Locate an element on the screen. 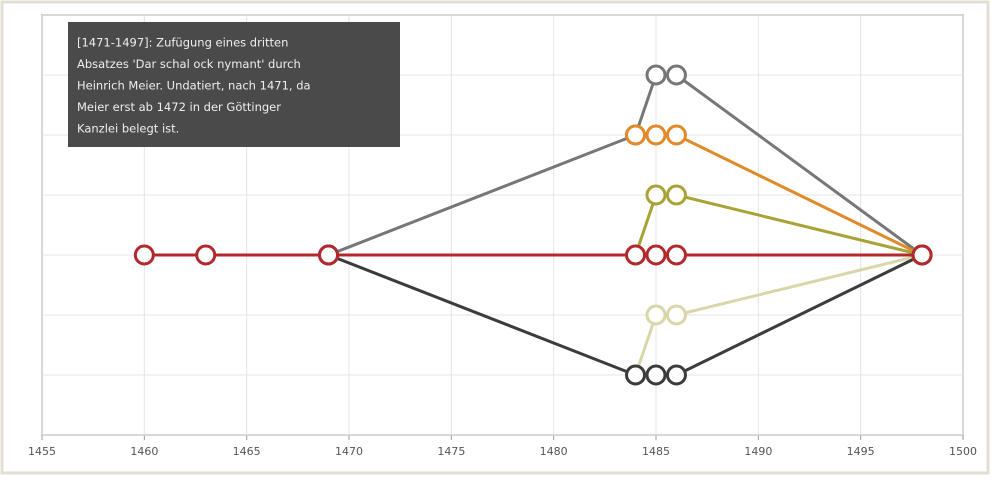 Image resolution: width=992 pixels, height=481 pixels. tooltip-text: Heinrich Meier. Undatiert, nach 1471, da is located at coordinates (194, 86).